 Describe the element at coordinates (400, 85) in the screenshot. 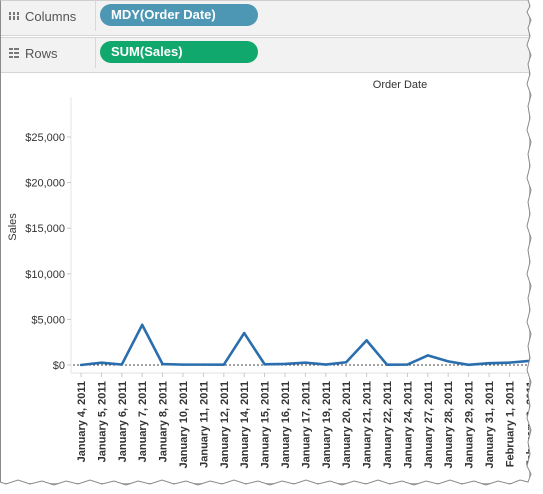

I see `column-header-order-date: Order Date` at that location.